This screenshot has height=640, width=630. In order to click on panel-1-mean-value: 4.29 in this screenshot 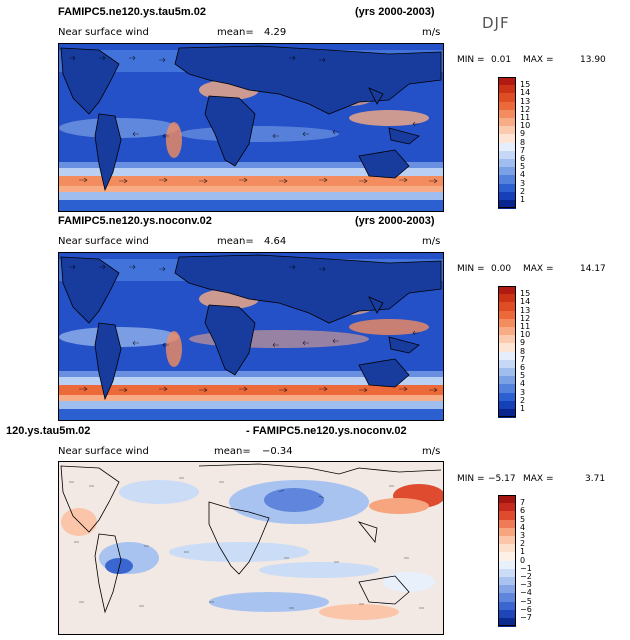, I will do `click(275, 32)`.